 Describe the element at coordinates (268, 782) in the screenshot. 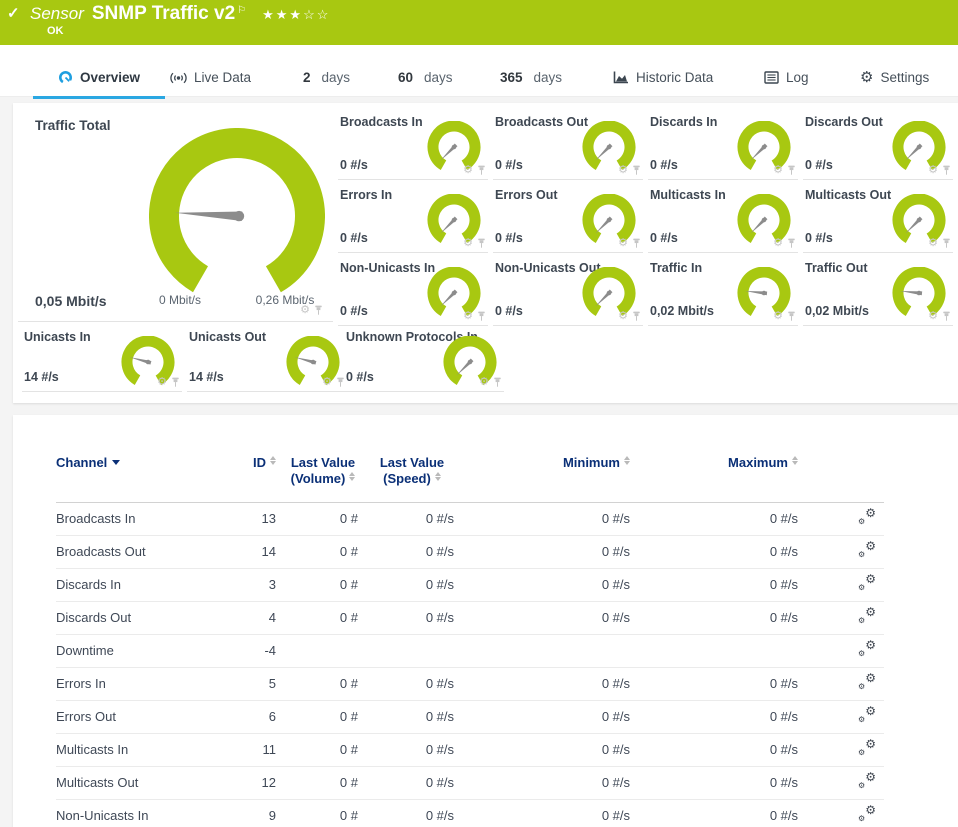

I see `id-cell: 12` at that location.